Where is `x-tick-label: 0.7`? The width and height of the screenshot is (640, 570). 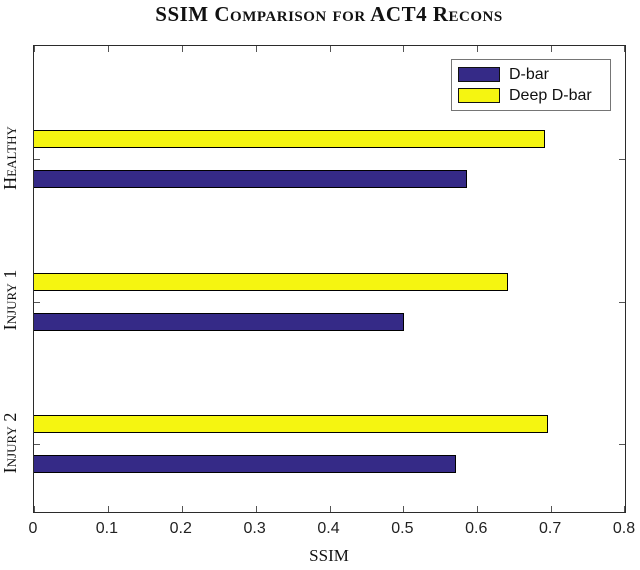 x-tick-label: 0.7 is located at coordinates (550, 528).